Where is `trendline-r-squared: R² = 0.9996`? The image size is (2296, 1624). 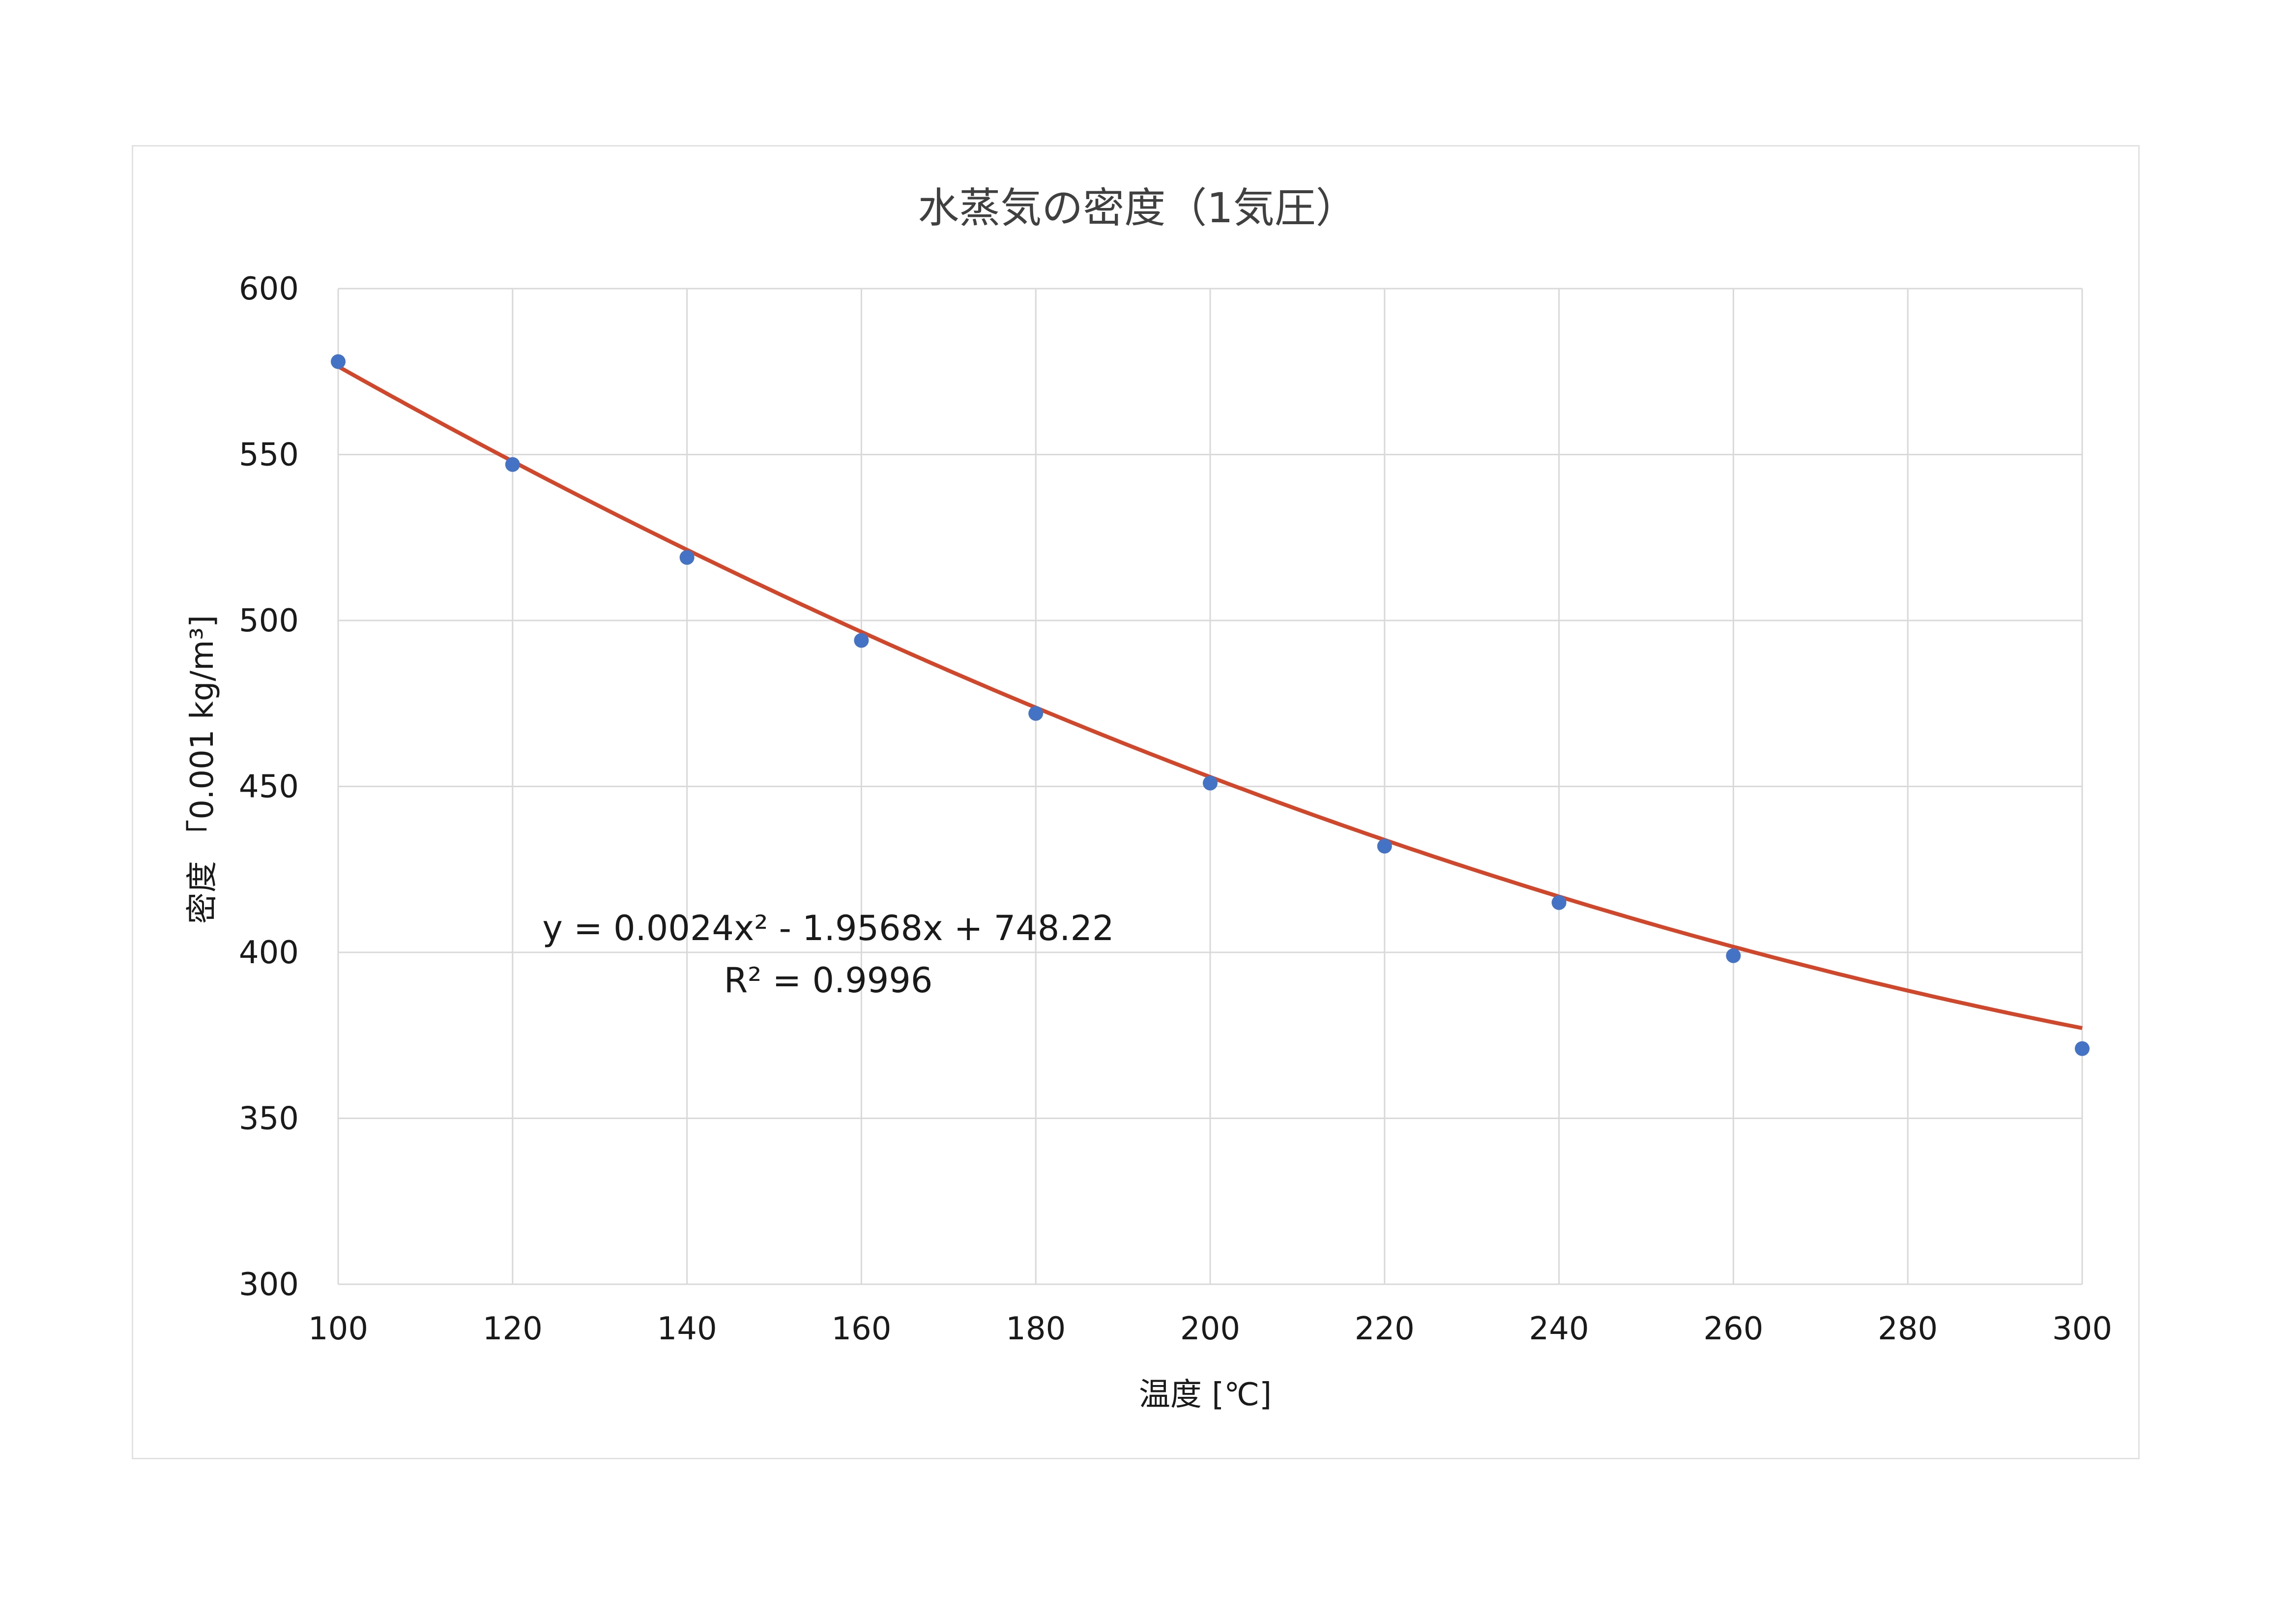 trendline-r-squared: R² = 0.9996 is located at coordinates (828, 980).